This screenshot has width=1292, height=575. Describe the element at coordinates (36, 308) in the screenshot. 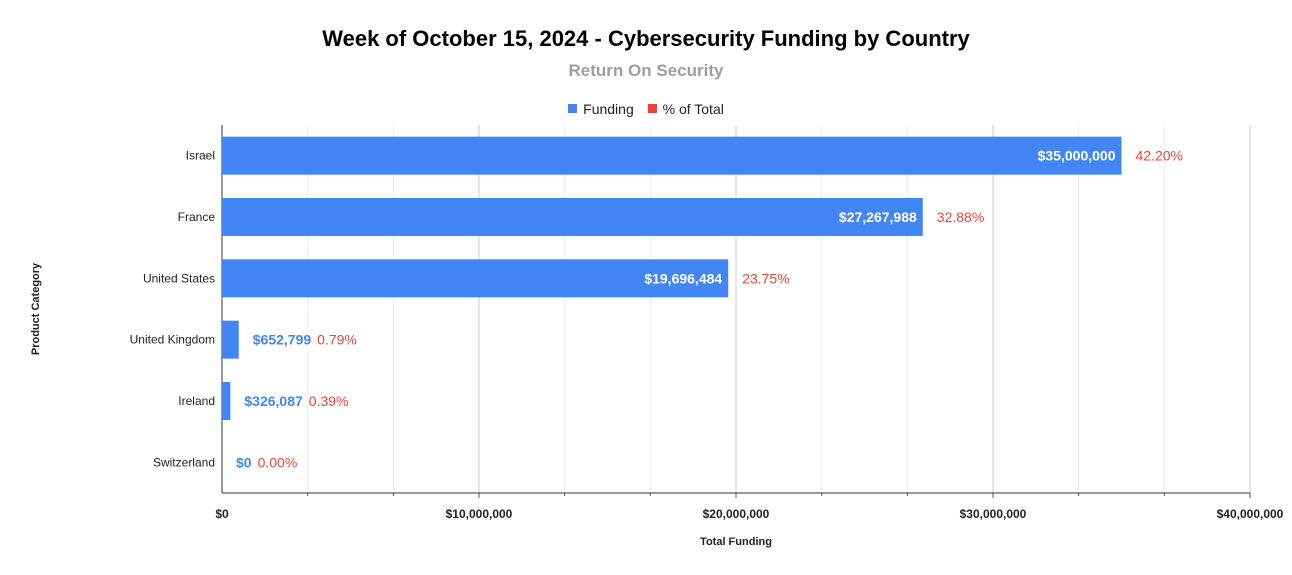

I see `y-axis-title: Product Category` at that location.